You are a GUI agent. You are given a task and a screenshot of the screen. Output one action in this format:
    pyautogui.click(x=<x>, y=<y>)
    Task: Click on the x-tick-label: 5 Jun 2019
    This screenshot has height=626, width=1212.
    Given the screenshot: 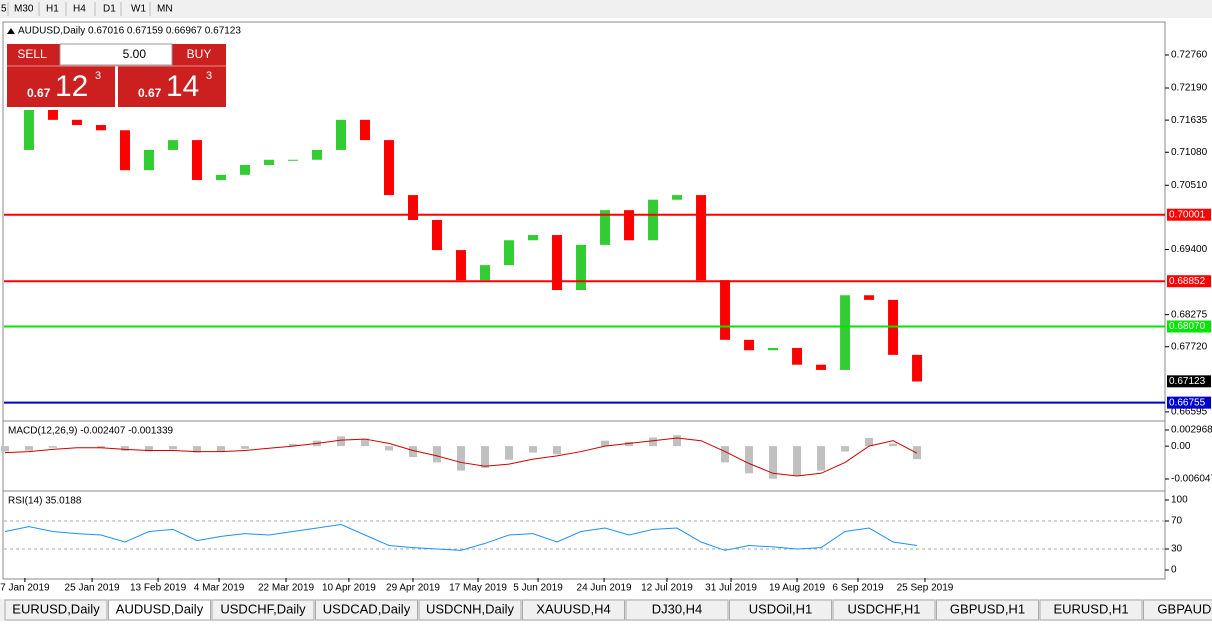 What is the action you would take?
    pyautogui.click(x=538, y=588)
    